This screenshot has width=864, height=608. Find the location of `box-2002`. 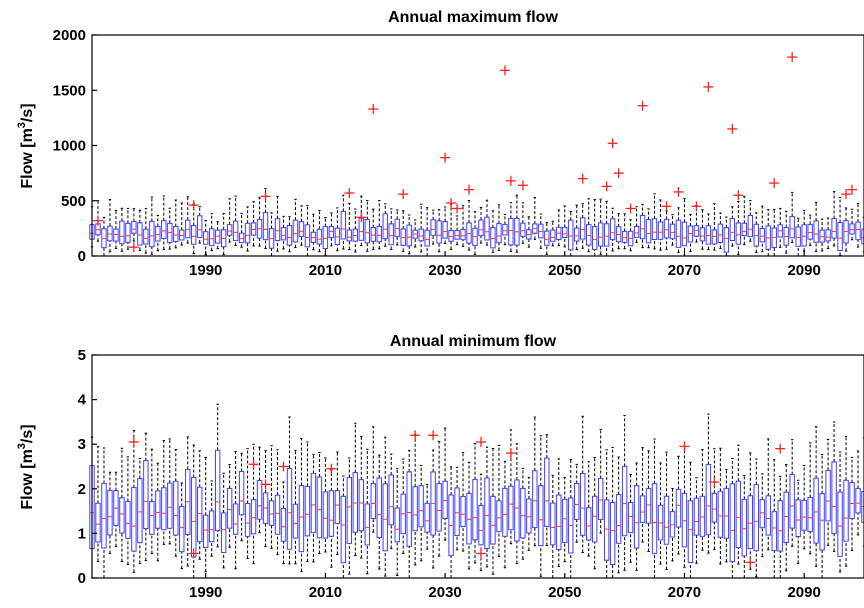

box-2002 is located at coordinates (277, 224).